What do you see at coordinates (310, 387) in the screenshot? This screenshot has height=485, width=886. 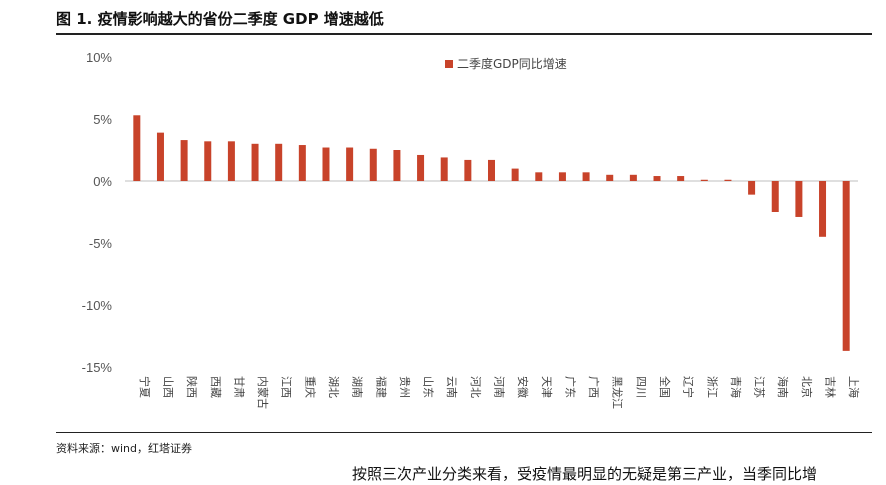 I see `category-label: 重庆` at bounding box center [310, 387].